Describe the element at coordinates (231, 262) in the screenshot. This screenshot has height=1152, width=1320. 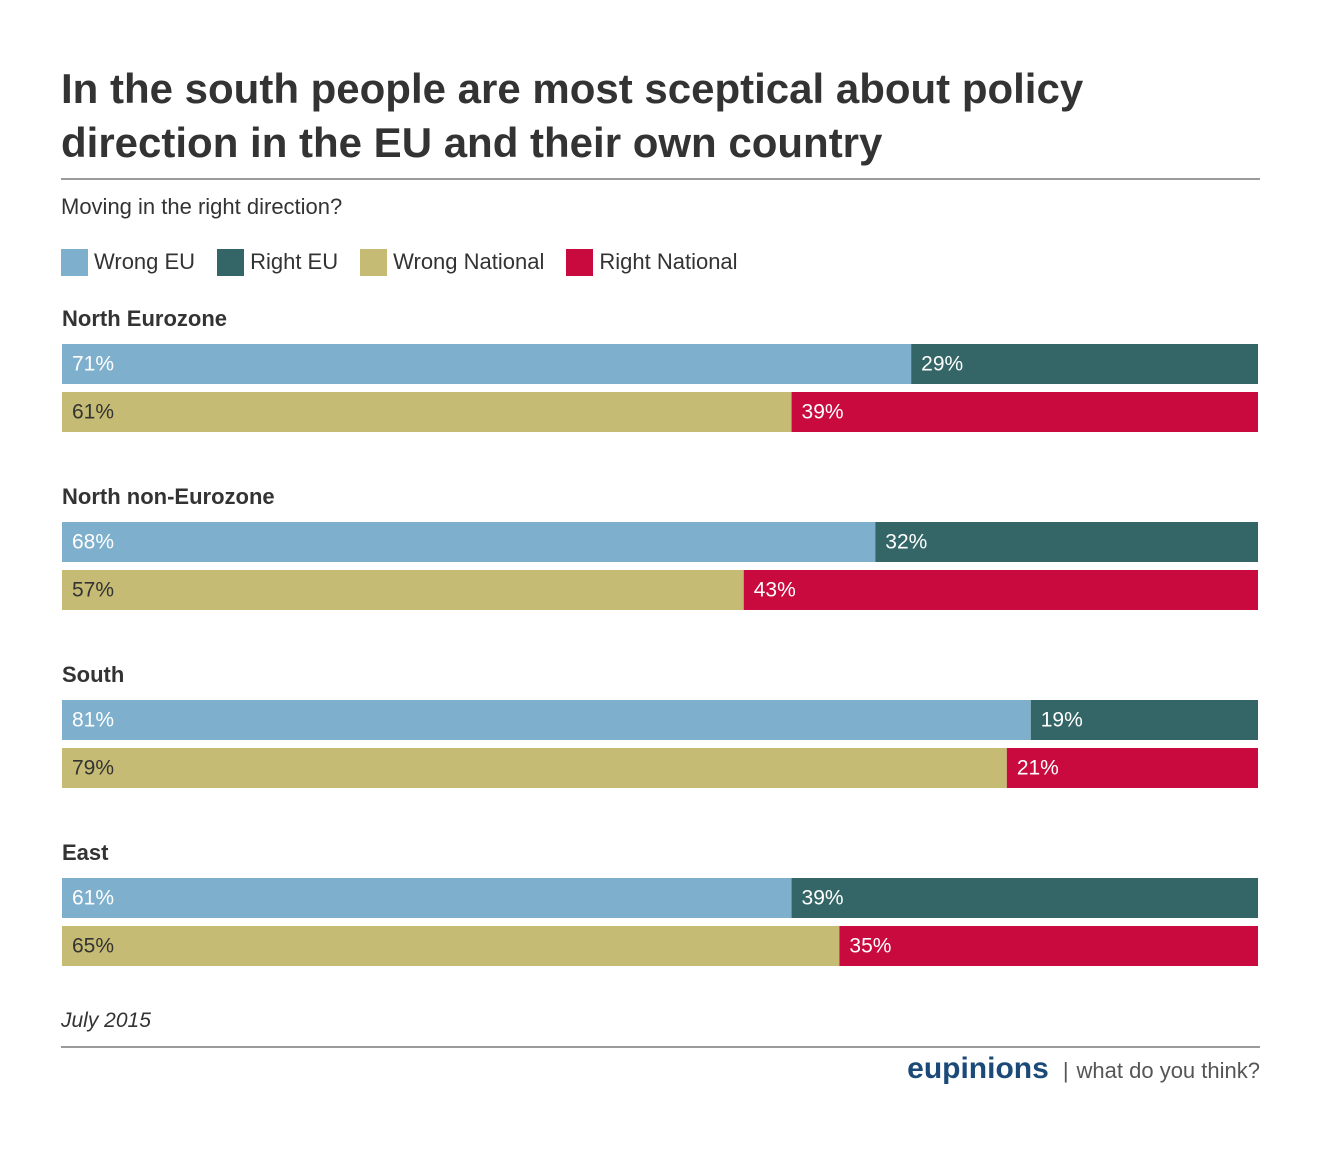
I see `legend-swatch-right-eu` at that location.